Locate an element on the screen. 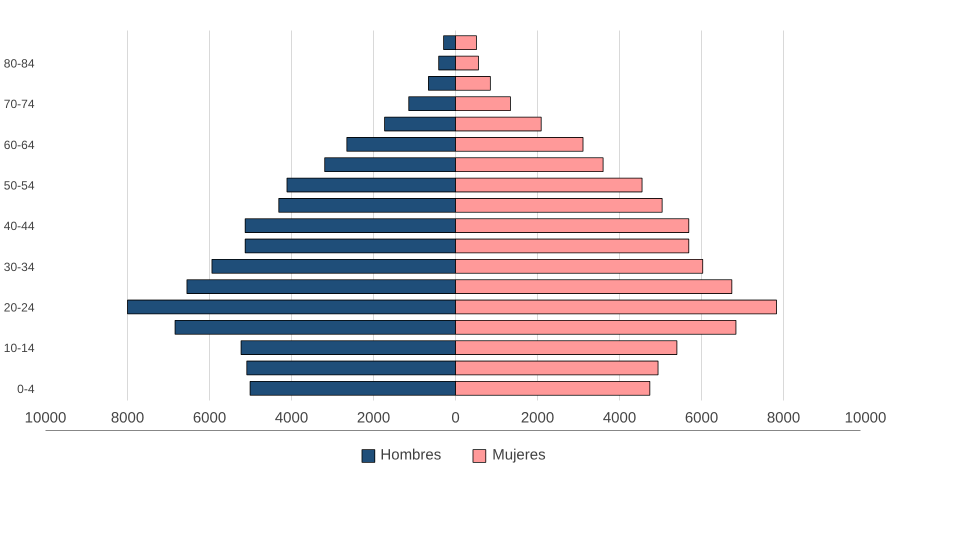  y-tick-label: 40-44 is located at coordinates (19, 226).